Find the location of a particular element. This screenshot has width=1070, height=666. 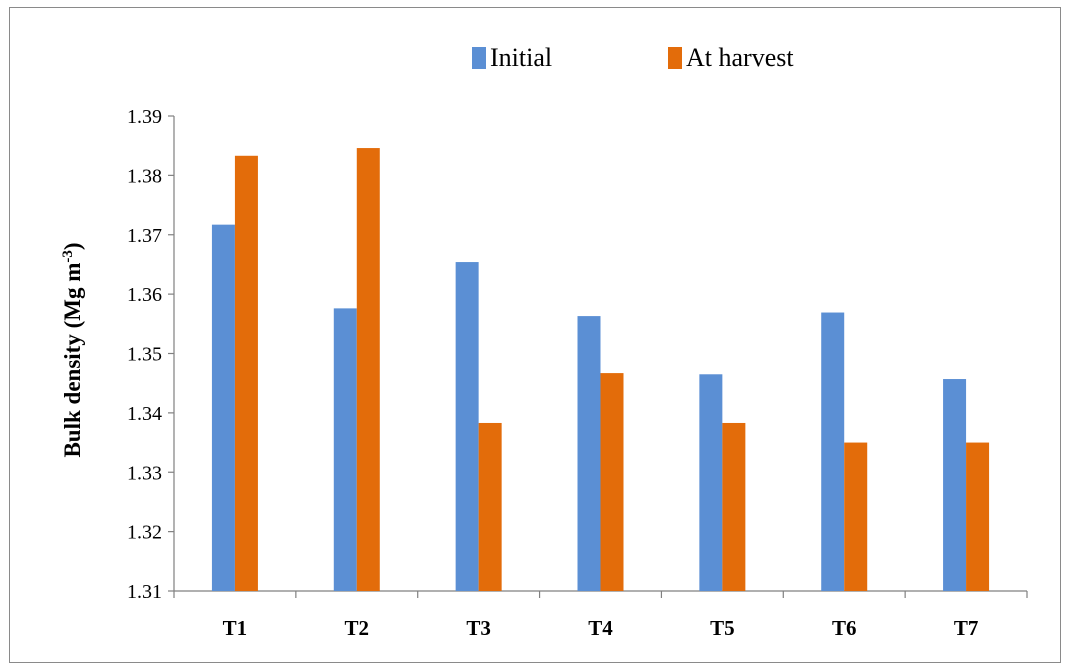

y-axis-title: Bulk density (Mg m-3) is located at coordinates (72, 349).